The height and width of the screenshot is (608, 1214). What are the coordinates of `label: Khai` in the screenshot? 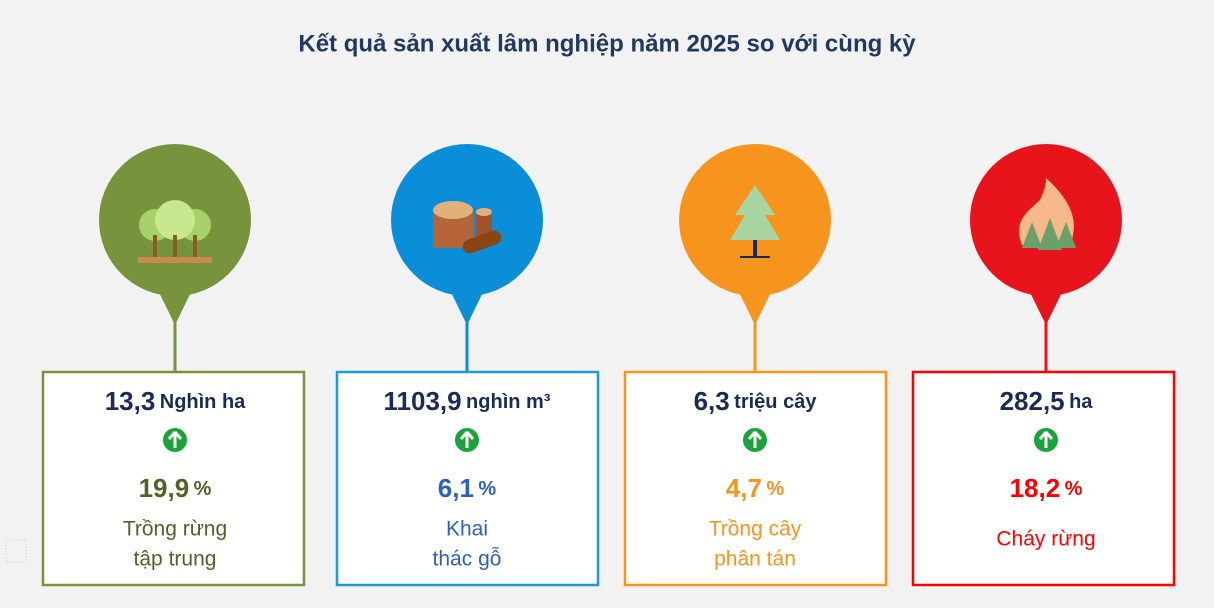 It's located at (467, 529).